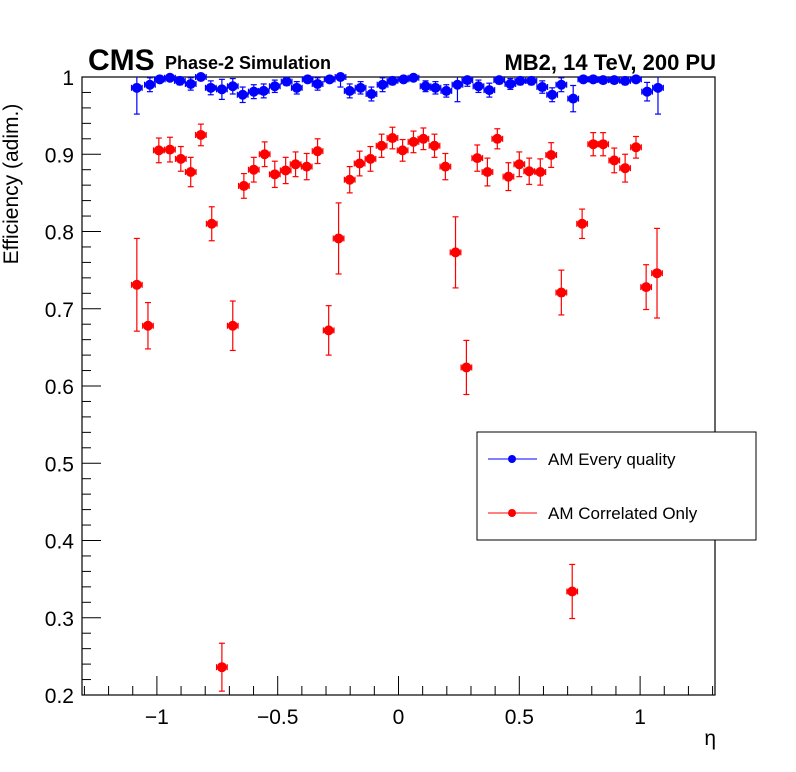 The width and height of the screenshot is (796, 772). Describe the element at coordinates (640, 717) in the screenshot. I see `x-tick-label: 1` at that location.